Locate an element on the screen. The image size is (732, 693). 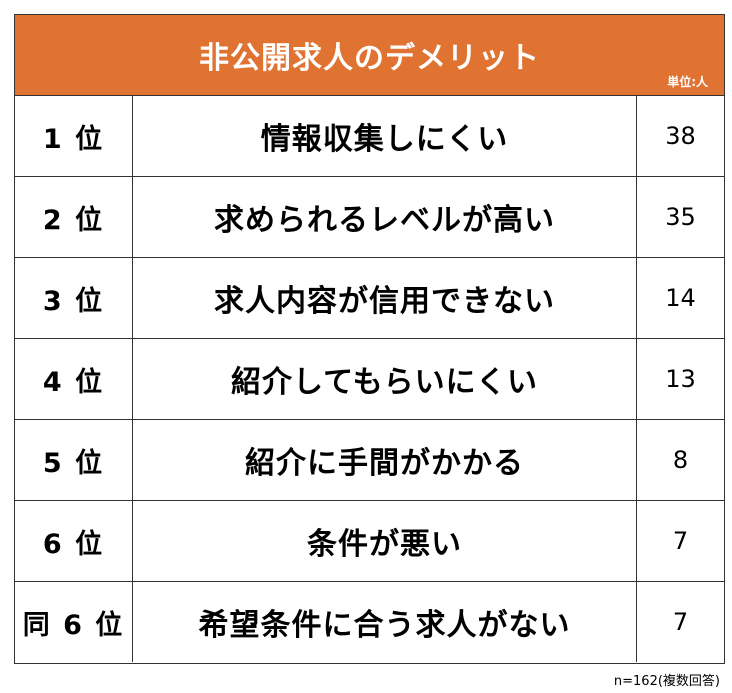
item-cell: 紹介してもらいにくい is located at coordinates (385, 379).